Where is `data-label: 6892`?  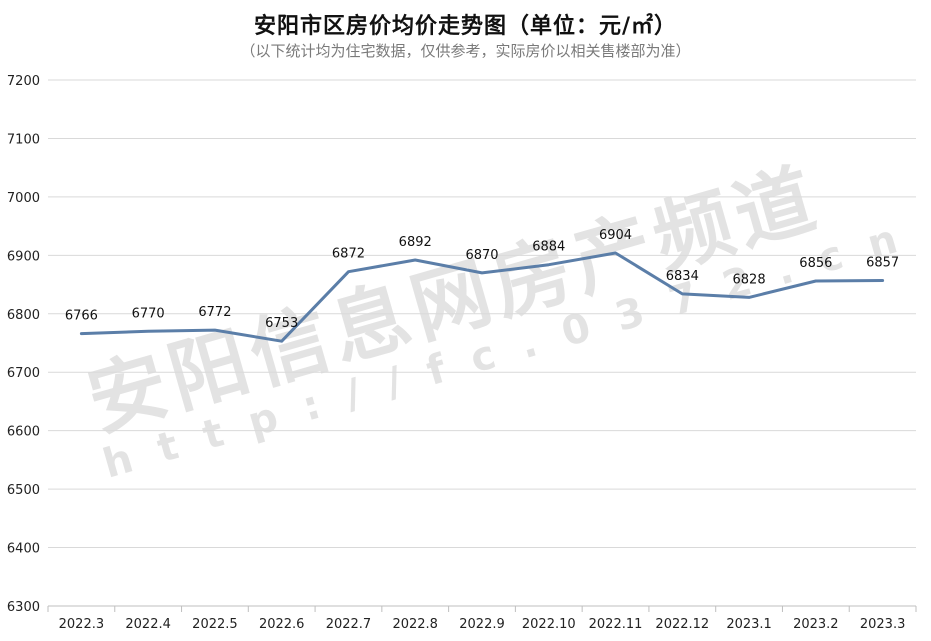
data-label: 6892 is located at coordinates (415, 242).